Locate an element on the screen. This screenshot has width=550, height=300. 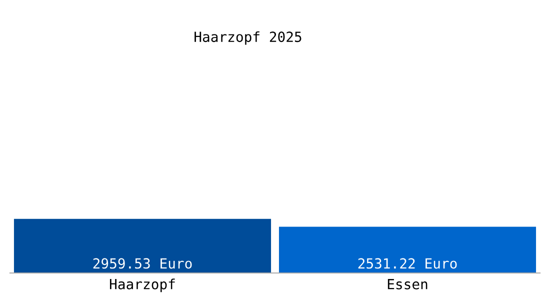
x-tick-label: Haarzopf is located at coordinates (142, 285).